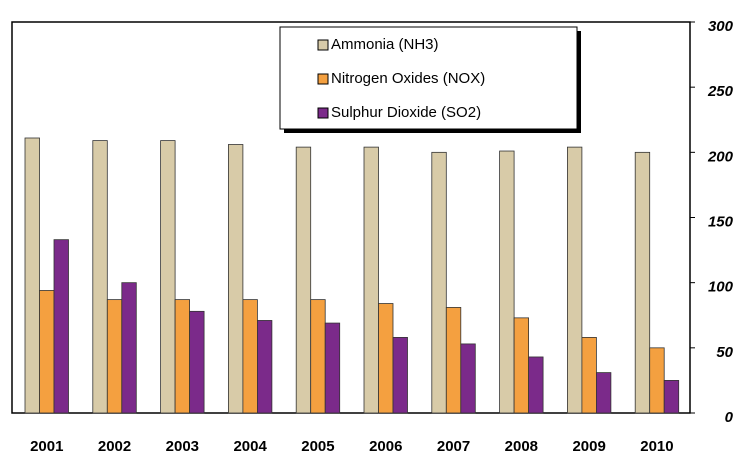  What do you see at coordinates (721, 287) in the screenshot?
I see `y-tick-label: 100` at bounding box center [721, 287].